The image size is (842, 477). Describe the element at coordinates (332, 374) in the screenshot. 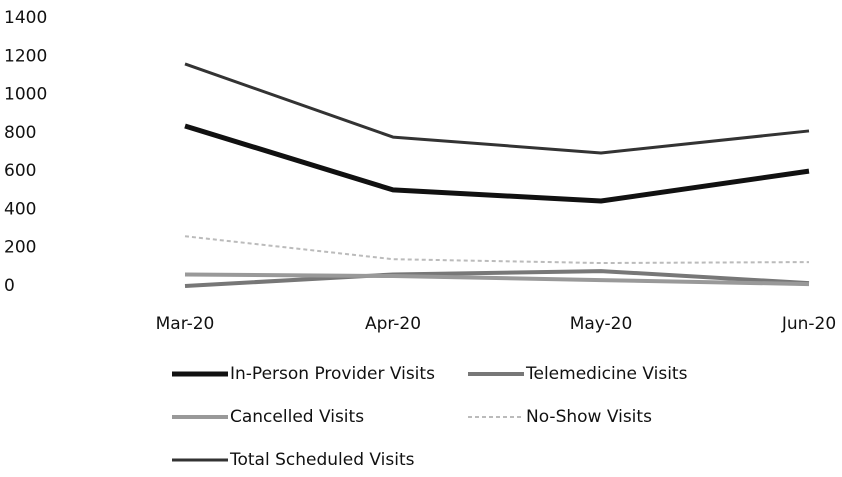

I see `legend-label: In-Person Provider Visits` at that location.